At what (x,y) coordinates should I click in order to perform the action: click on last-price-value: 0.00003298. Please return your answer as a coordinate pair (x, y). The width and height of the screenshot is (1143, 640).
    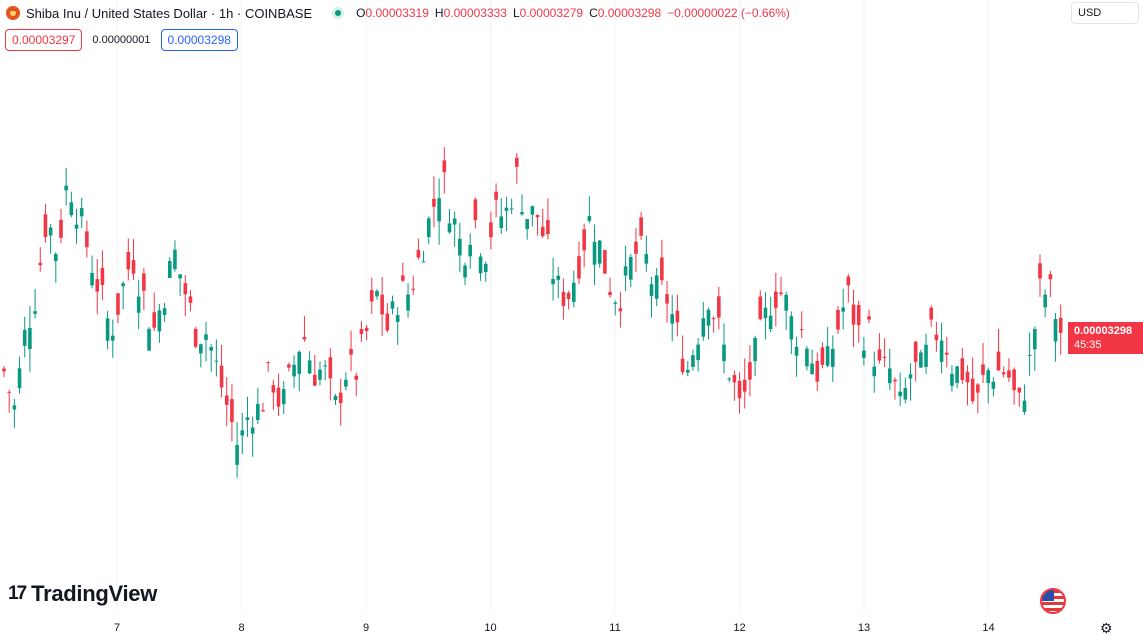
    Looking at the image, I should click on (1103, 331).